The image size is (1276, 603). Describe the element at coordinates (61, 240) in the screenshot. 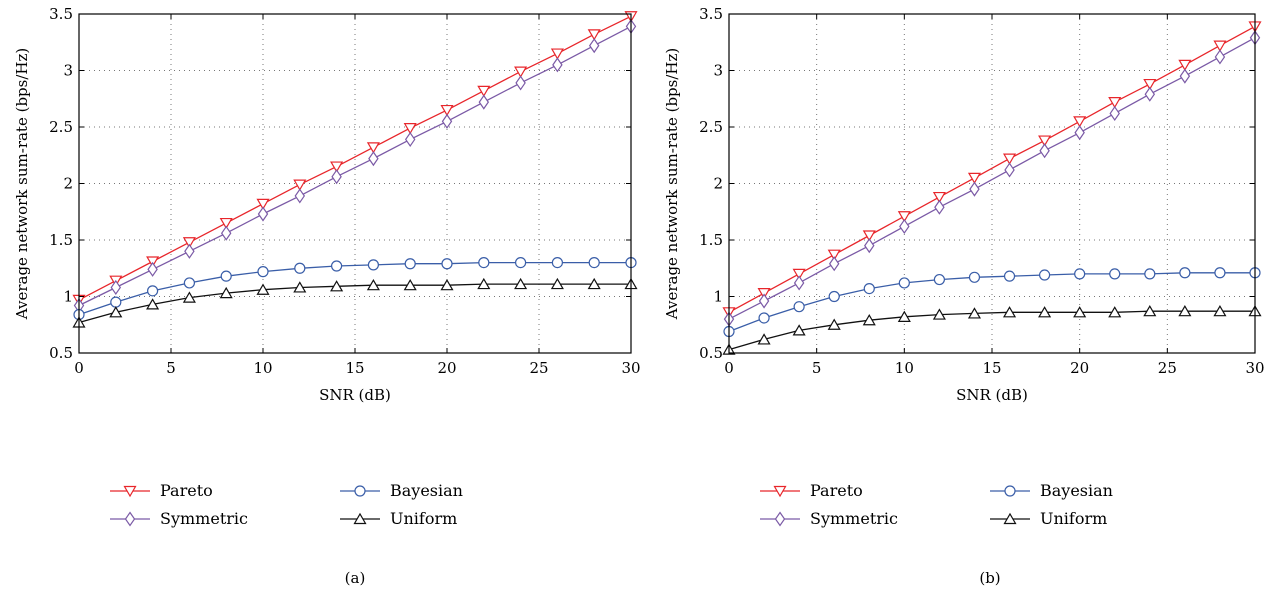

I see `y-tick-label: 1.5` at that location.